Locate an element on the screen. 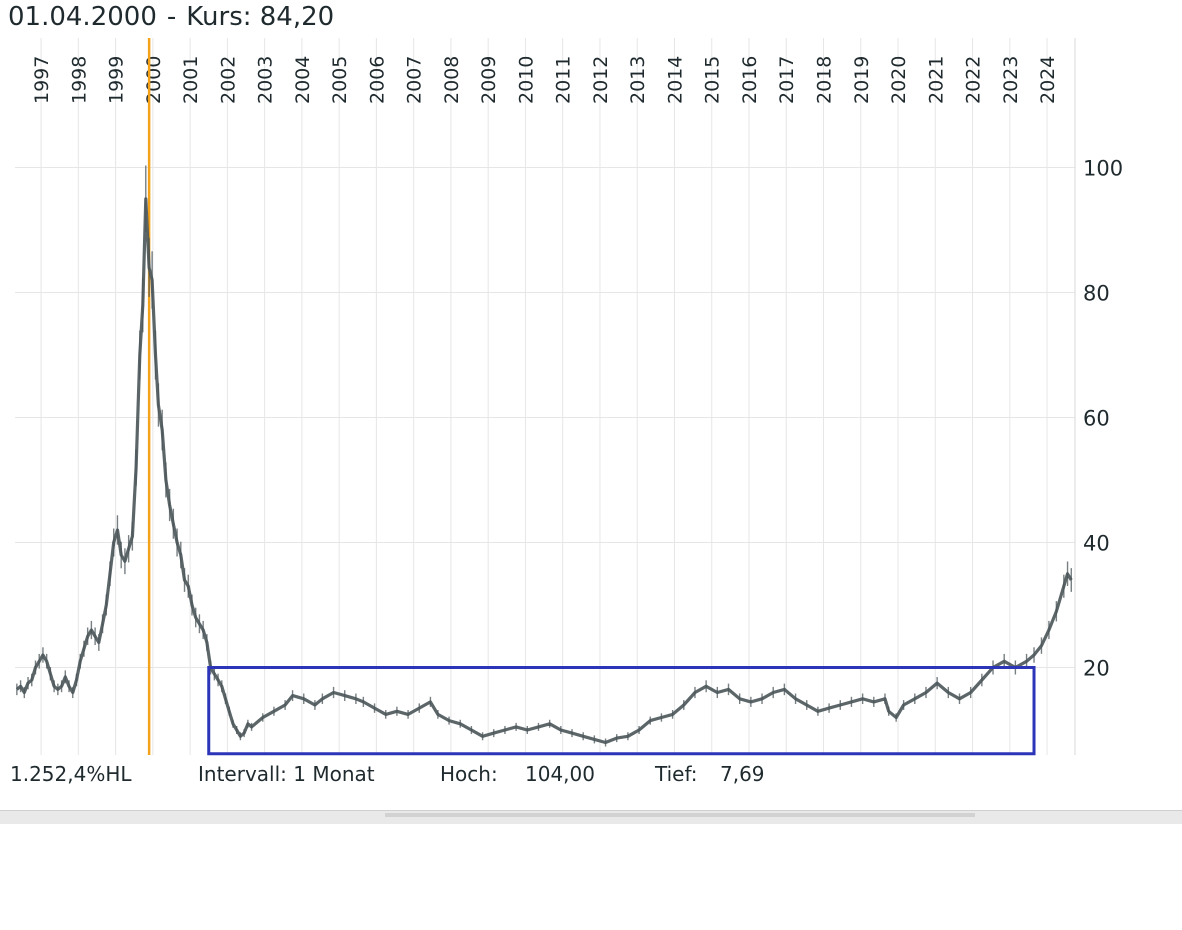 The image size is (1182, 930). x-tick-label: 2008 is located at coordinates (452, 80).